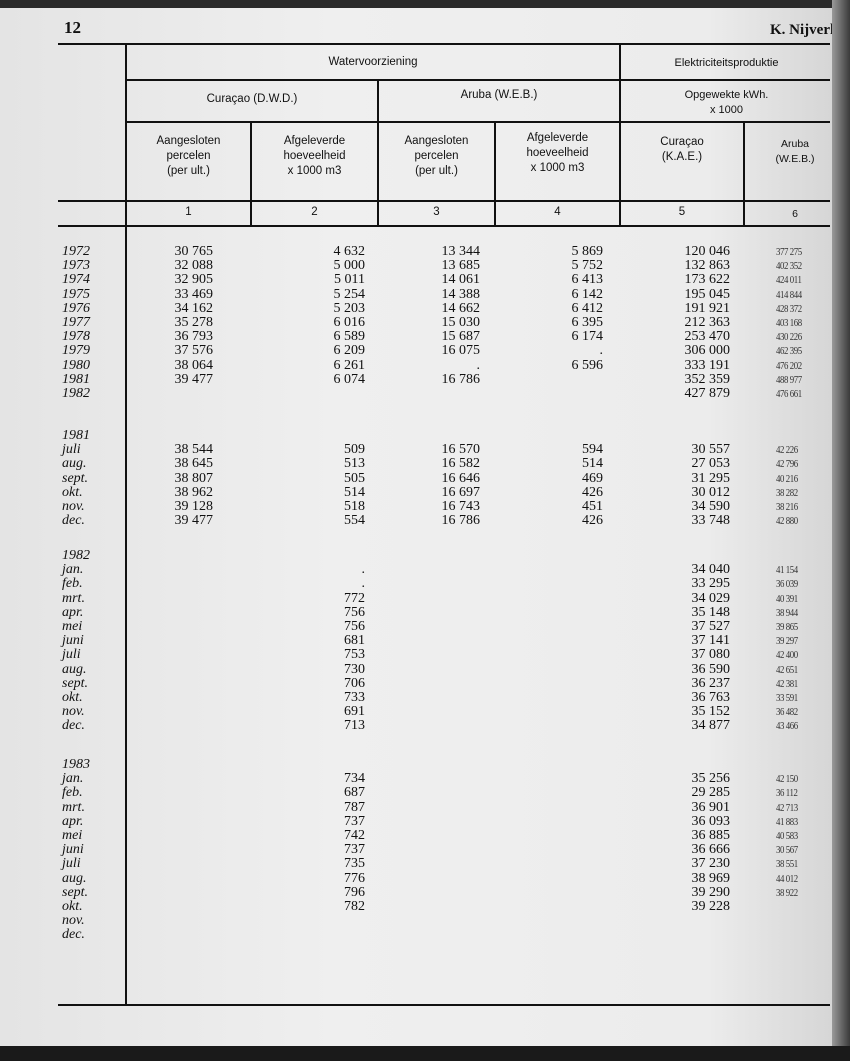  What do you see at coordinates (194, 351) in the screenshot?
I see `cell-col1: 37 576` at bounding box center [194, 351].